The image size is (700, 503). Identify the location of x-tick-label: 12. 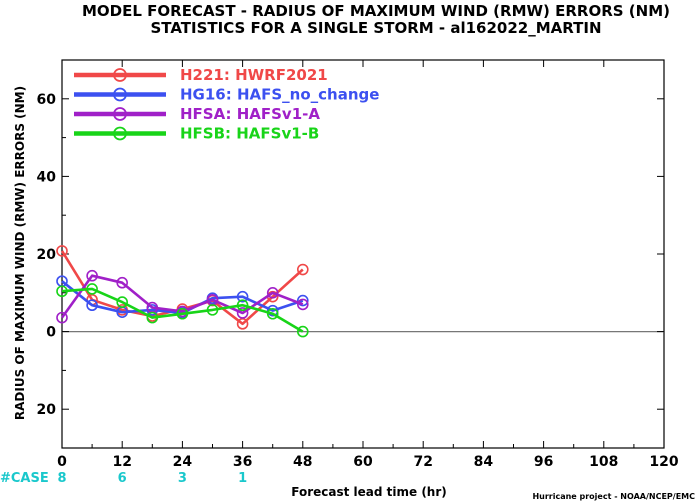
(121, 462).